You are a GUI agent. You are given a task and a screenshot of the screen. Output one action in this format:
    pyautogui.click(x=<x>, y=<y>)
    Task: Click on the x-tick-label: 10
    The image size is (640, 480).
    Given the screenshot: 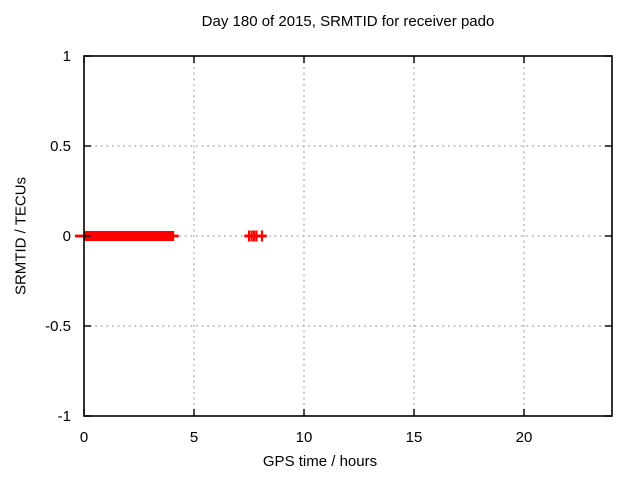 What is the action you would take?
    pyautogui.click(x=304, y=437)
    